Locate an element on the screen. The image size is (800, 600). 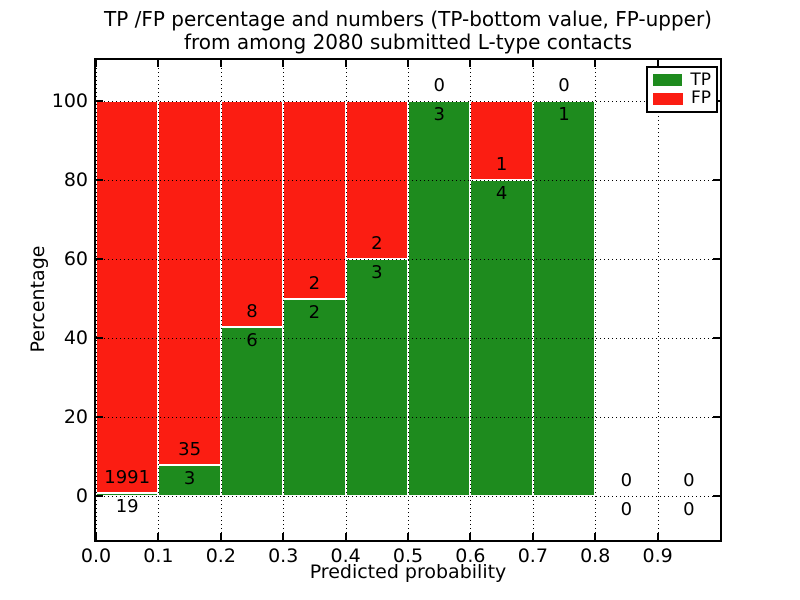
y-axis-label: Percentage is located at coordinates (38, 299).